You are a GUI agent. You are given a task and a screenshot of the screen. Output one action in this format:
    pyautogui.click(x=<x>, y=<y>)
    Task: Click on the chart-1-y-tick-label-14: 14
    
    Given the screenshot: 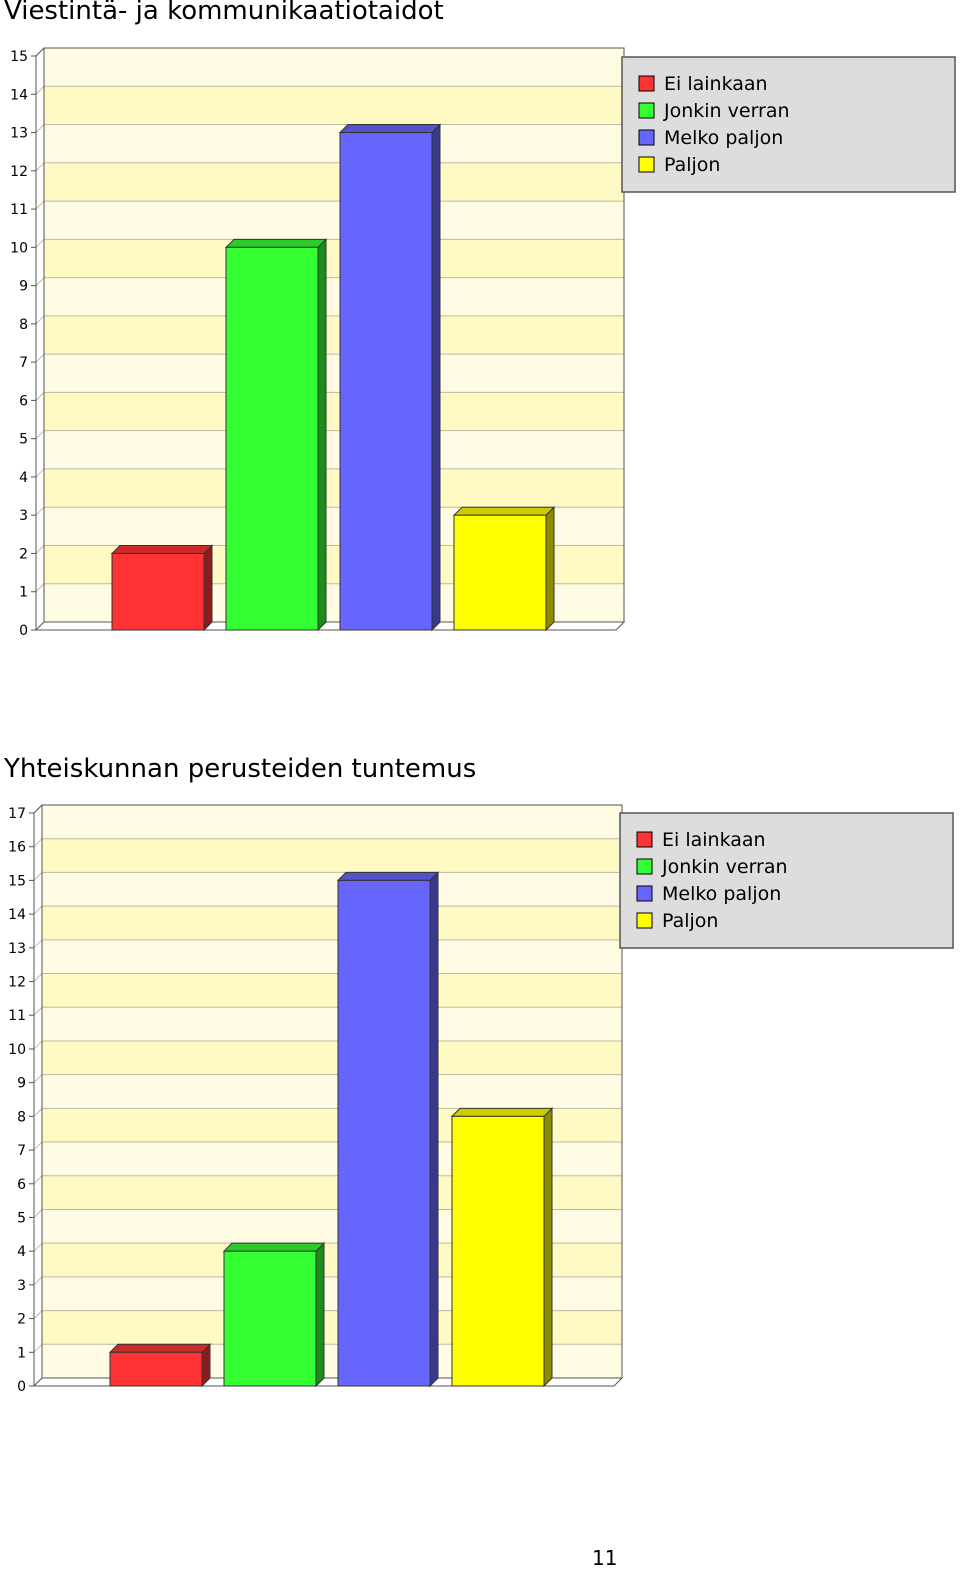 What is the action you would take?
    pyautogui.click(x=19, y=95)
    